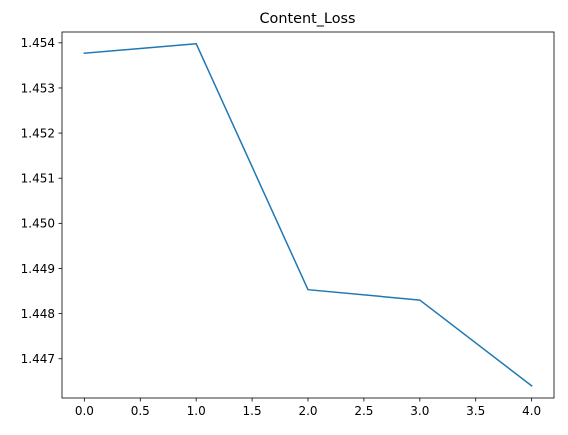 Image resolution: width=568 pixels, height=435 pixels. I want to click on y-tick-label: 1.453, so click(38, 88).